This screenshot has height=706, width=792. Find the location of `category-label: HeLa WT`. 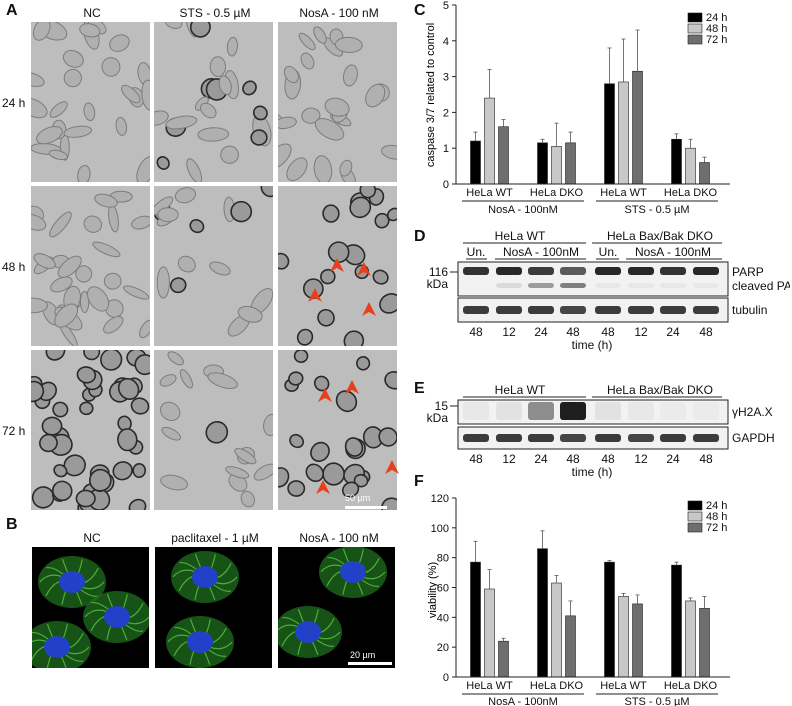

category-label: HeLa WT is located at coordinates (489, 193).